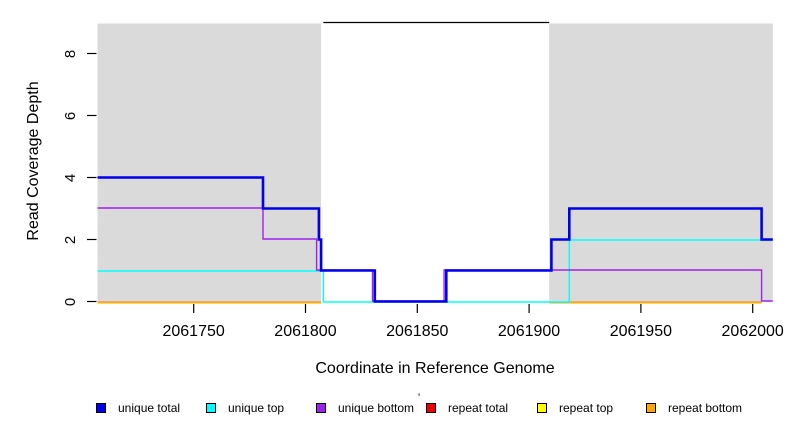  I want to click on y-tick-label: 4, so click(70, 177).